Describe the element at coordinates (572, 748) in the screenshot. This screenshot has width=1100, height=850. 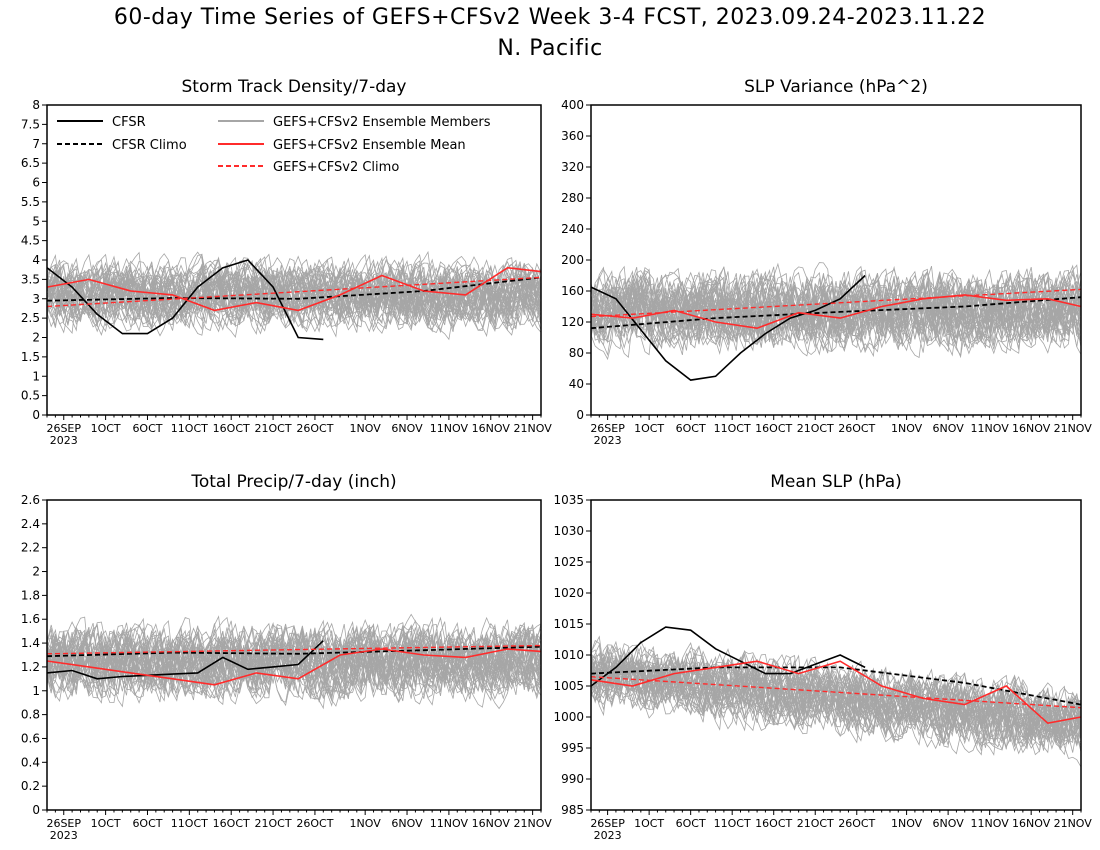
I see `y-tick-label: 995` at that location.